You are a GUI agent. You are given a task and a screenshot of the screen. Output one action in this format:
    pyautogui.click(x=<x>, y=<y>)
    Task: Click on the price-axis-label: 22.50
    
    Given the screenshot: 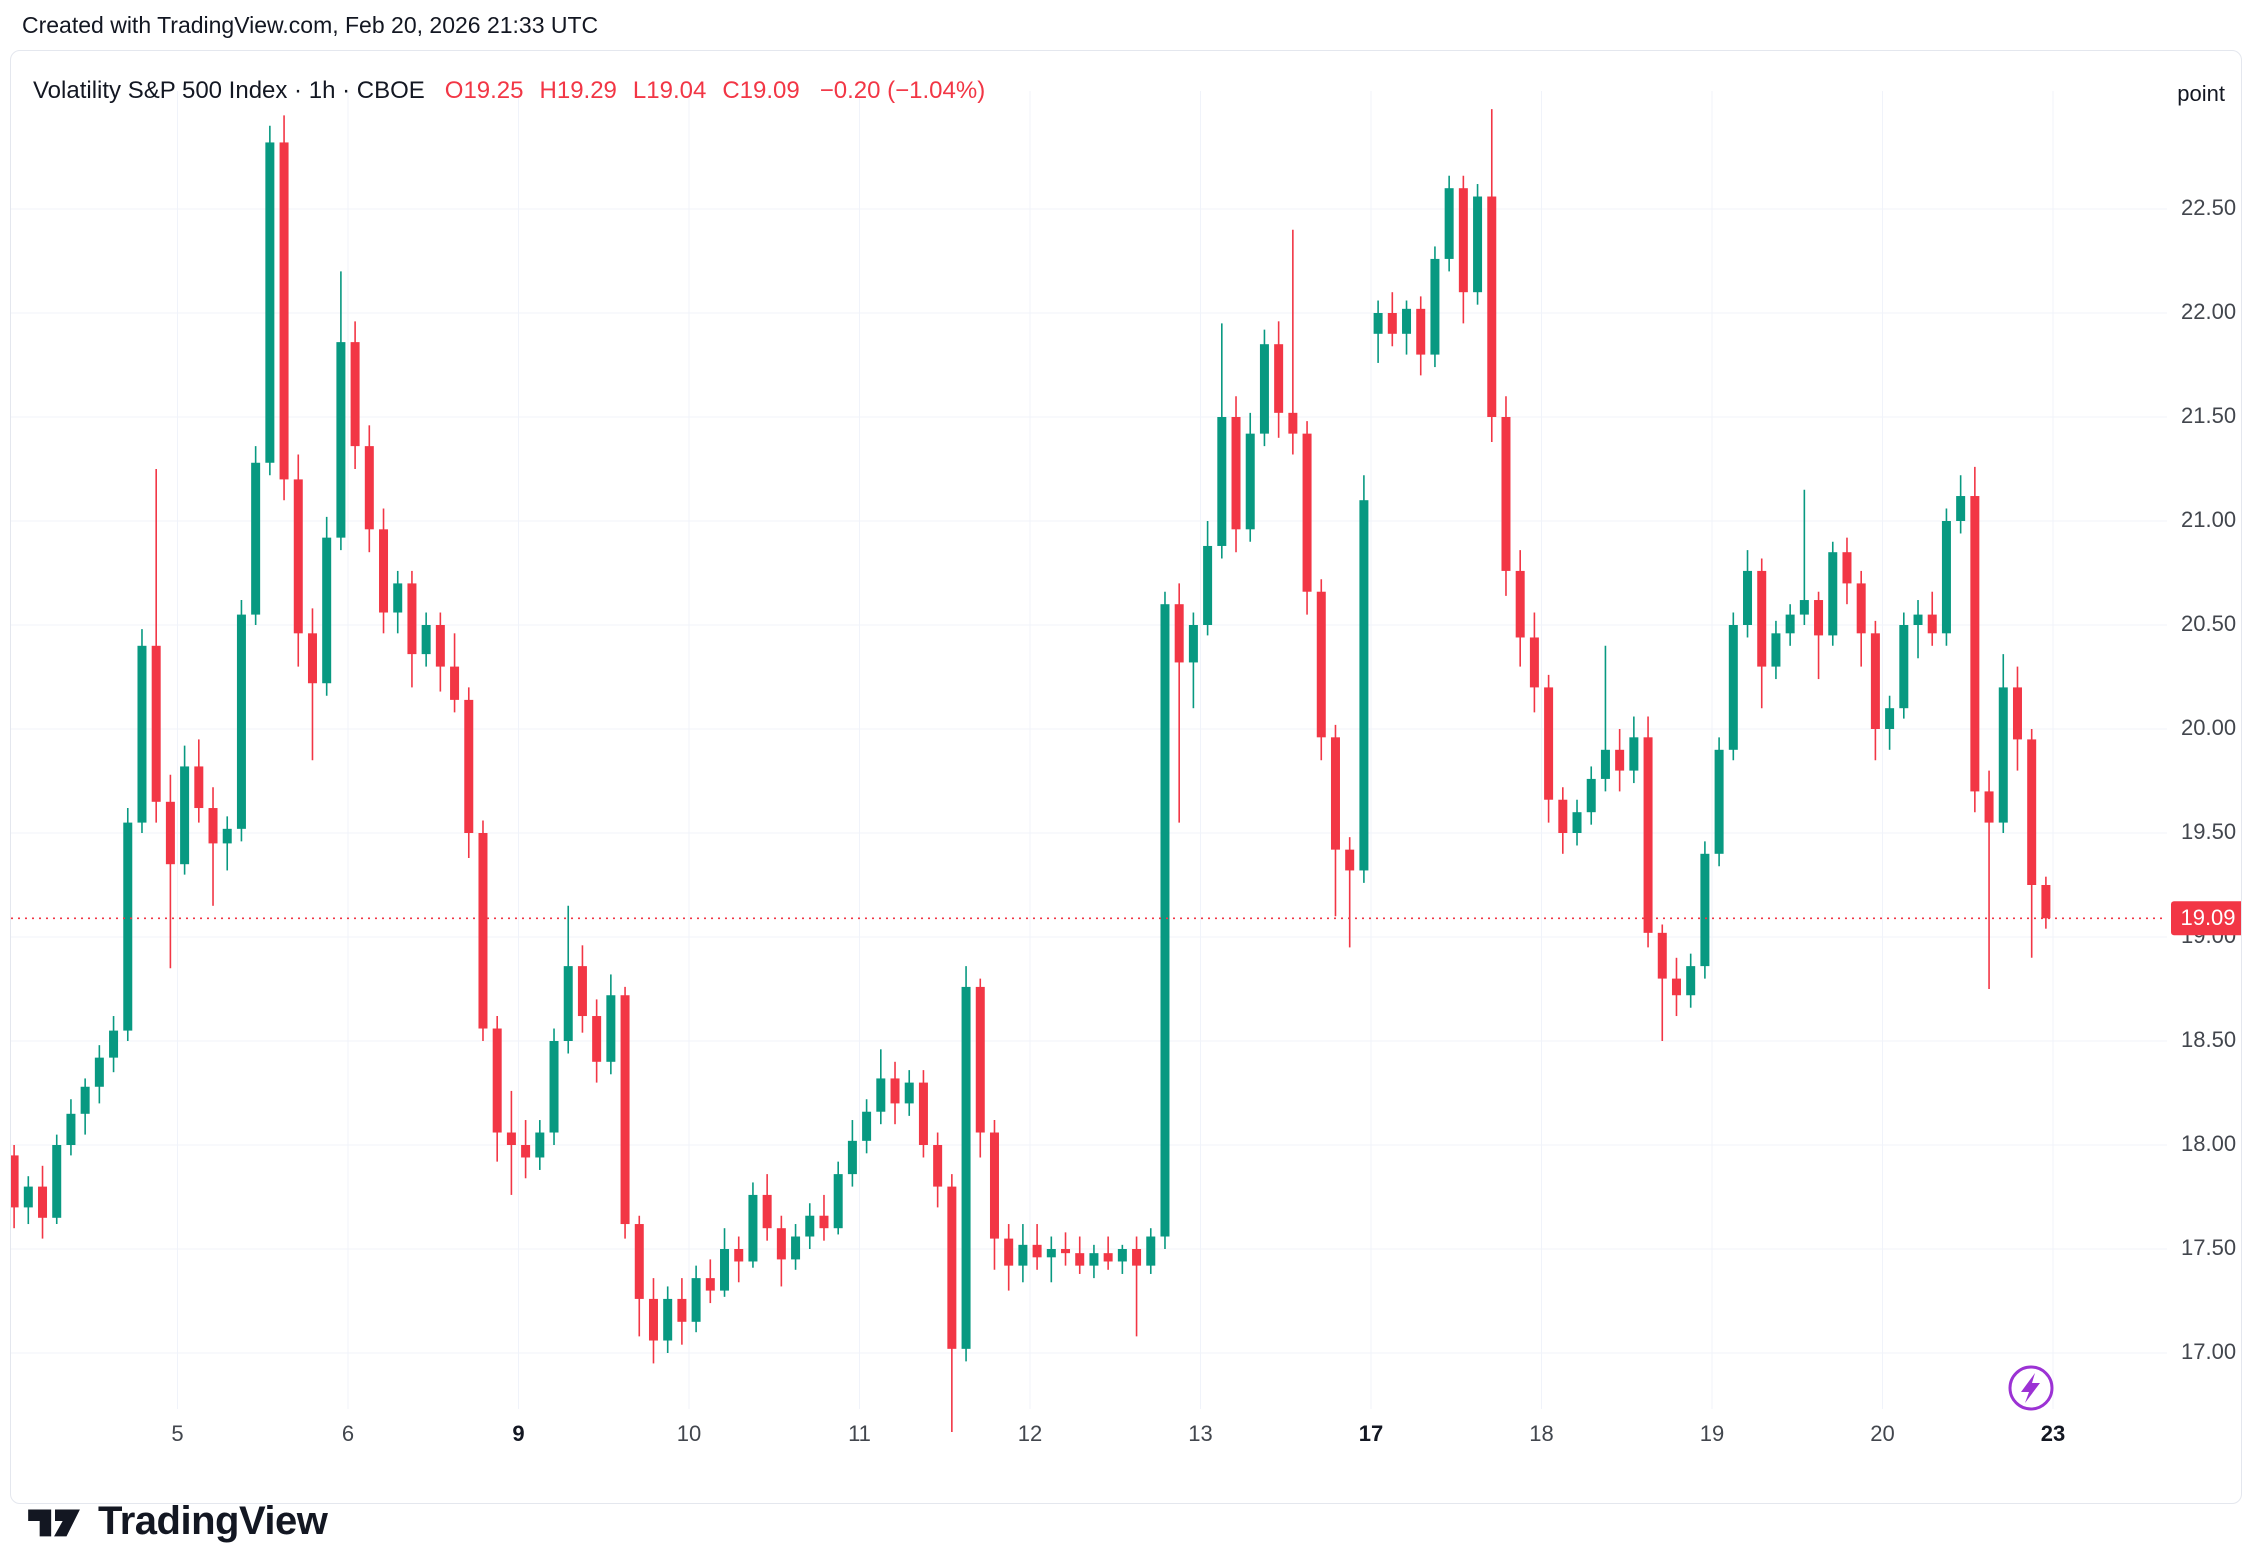 What is the action you would take?
    pyautogui.click(x=2208, y=207)
    